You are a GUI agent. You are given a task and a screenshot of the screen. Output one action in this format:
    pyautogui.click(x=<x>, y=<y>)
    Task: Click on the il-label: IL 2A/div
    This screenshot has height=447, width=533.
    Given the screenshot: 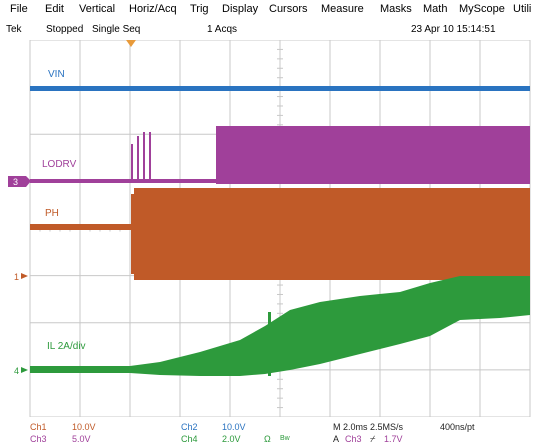 What is the action you would take?
    pyautogui.click(x=66, y=346)
    